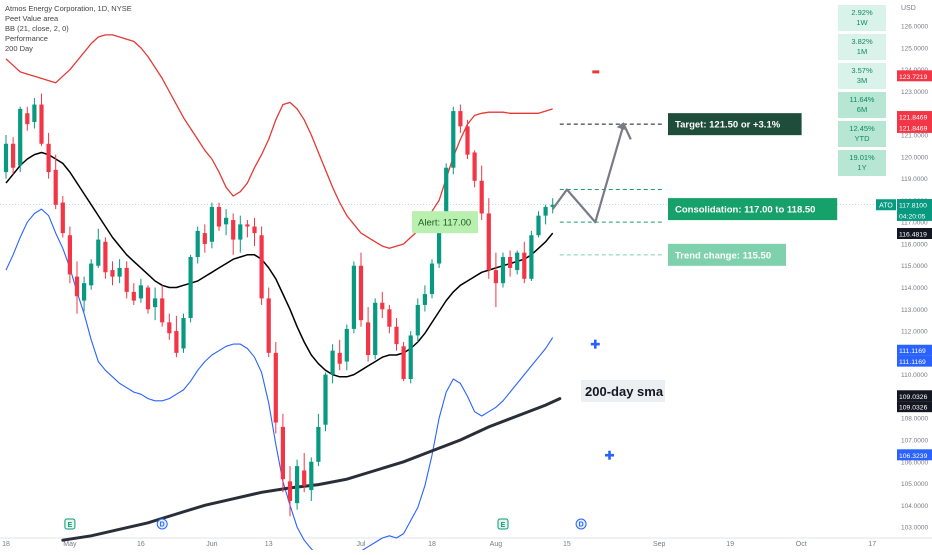 The height and width of the screenshot is (555, 932). What do you see at coordinates (914, 92) in the screenshot?
I see `y-tick-label: 123.0000` at bounding box center [914, 92].